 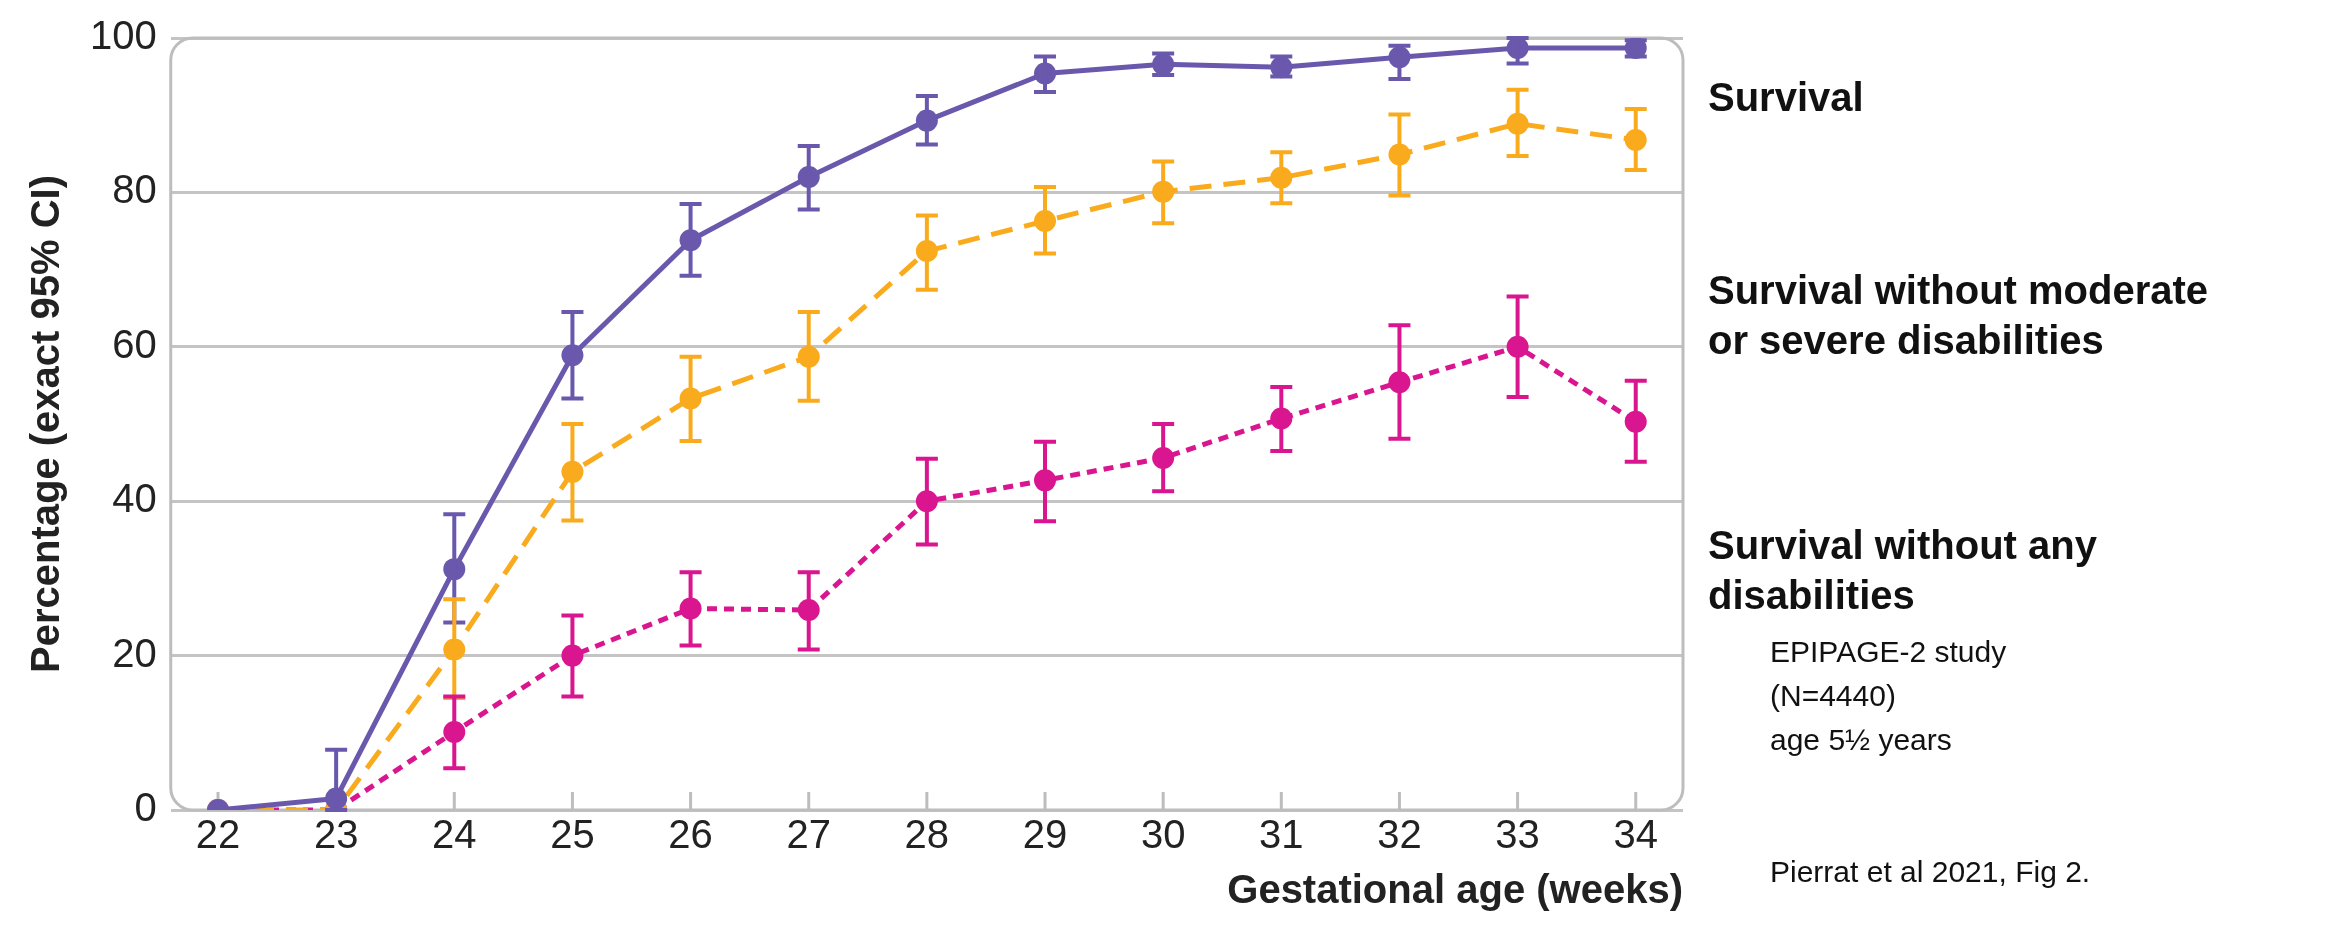 What do you see at coordinates (336, 834) in the screenshot?
I see `x-tick-label: 23` at bounding box center [336, 834].